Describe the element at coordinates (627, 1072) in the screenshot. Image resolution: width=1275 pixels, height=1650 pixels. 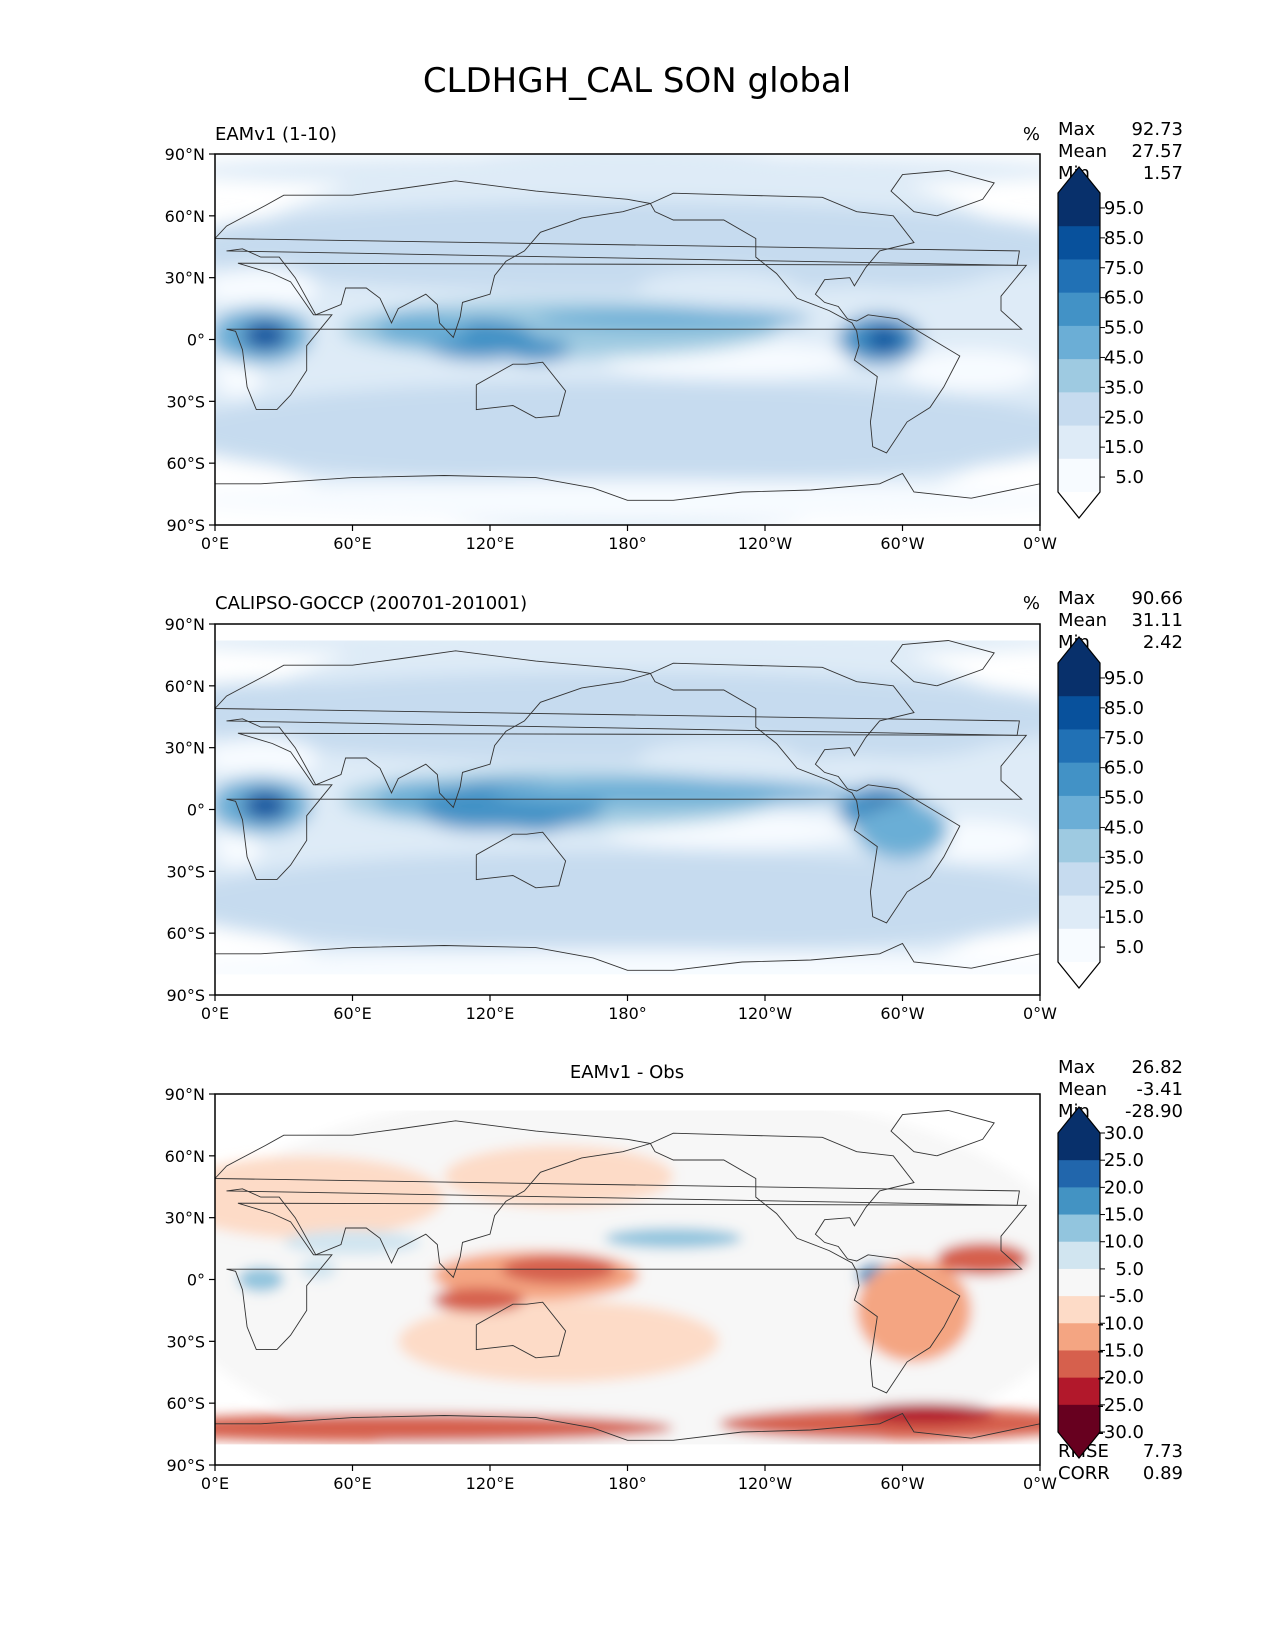
I see `panel-title-difference: EAMv1 - Obs` at that location.